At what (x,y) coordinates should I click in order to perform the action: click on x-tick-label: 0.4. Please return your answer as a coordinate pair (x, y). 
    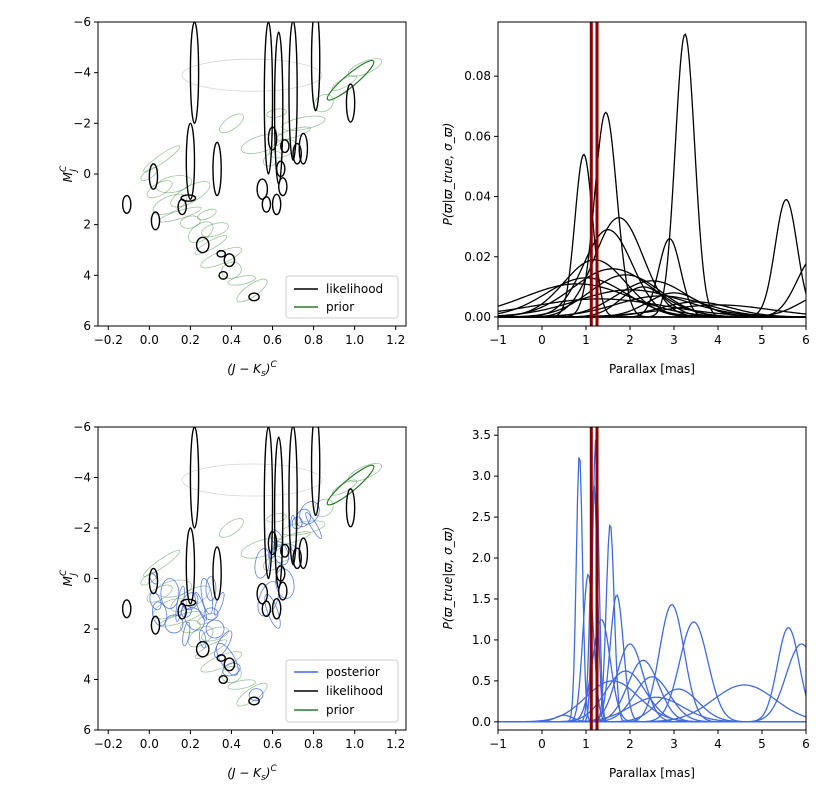
    Looking at the image, I should click on (231, 340).